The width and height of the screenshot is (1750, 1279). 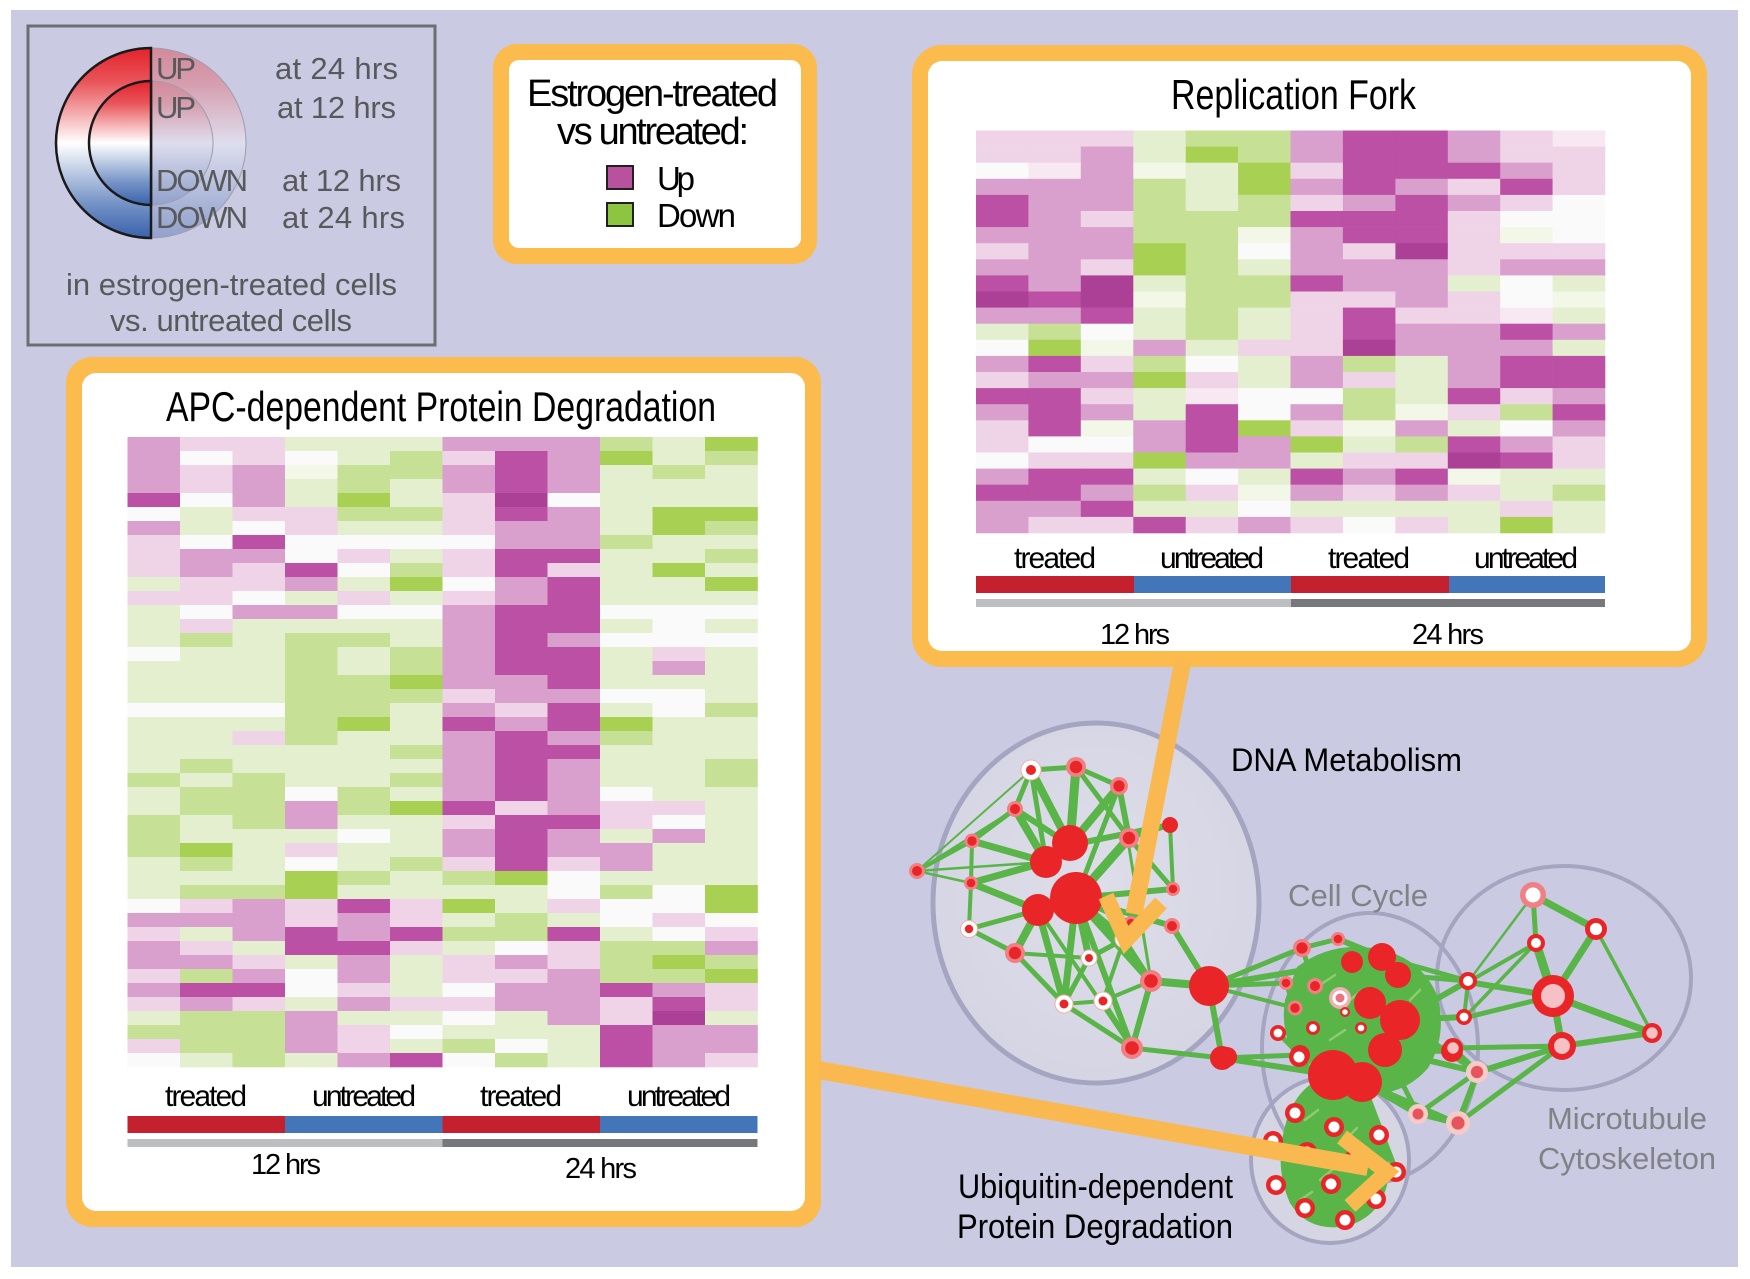 I want to click on svg-text: vs. untreated cells, so click(x=231, y=320).